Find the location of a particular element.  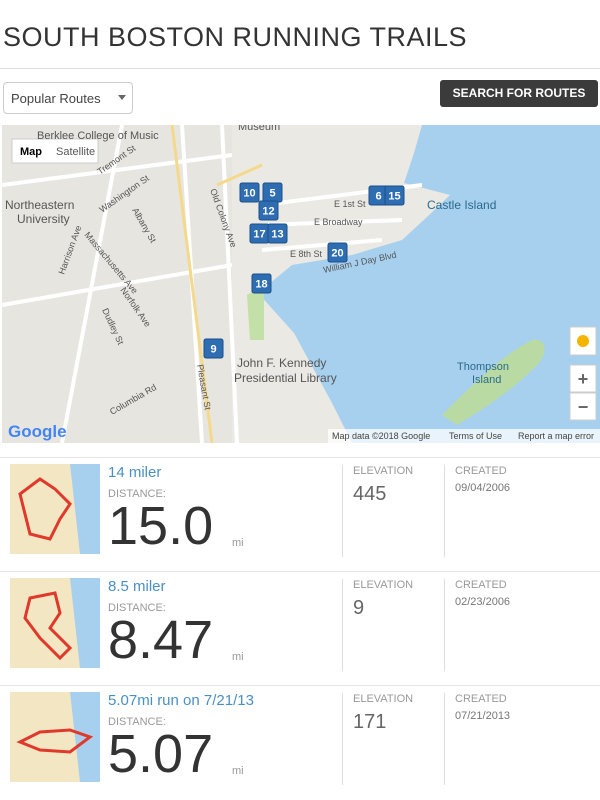

dropdown-arrow is located at coordinates (122, 97).